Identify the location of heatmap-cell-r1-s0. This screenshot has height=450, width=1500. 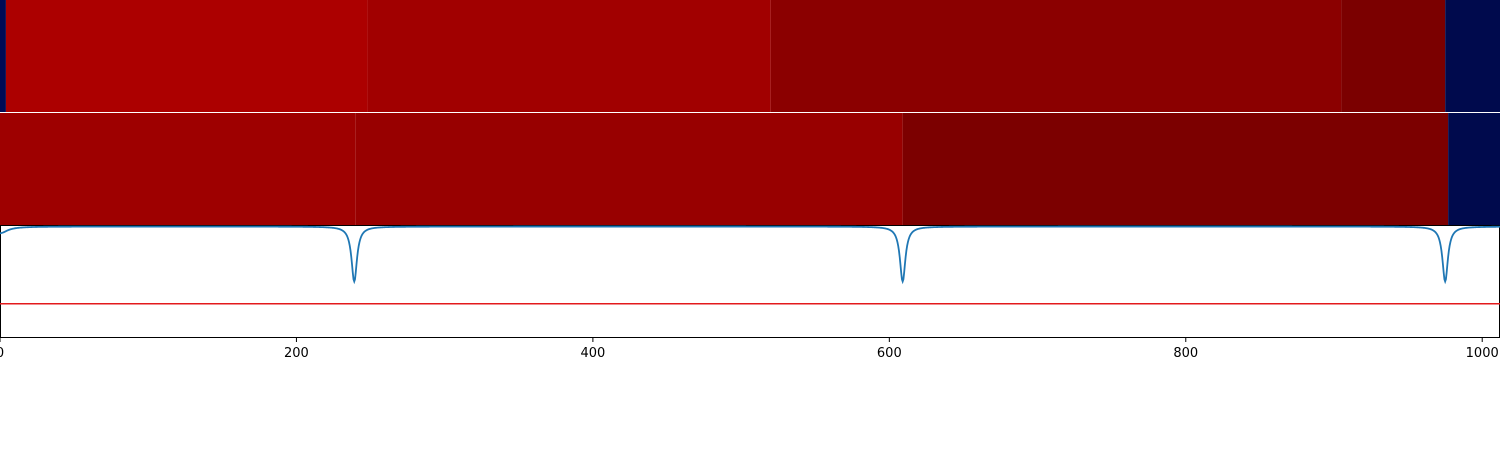
(178, 169).